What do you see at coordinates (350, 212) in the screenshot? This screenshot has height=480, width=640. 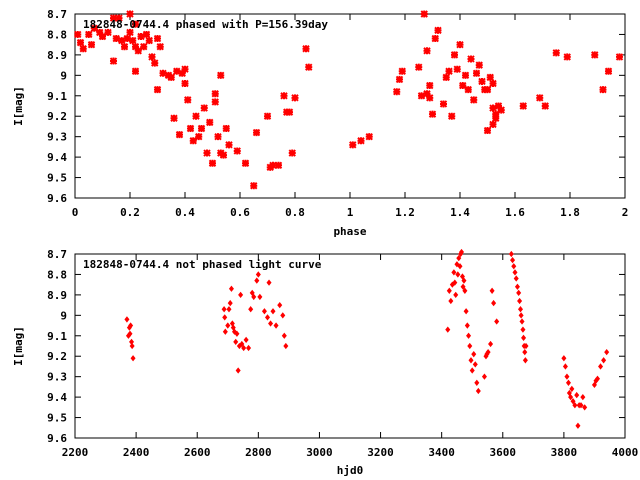 I see `x-tick-label: 1` at bounding box center [350, 212].